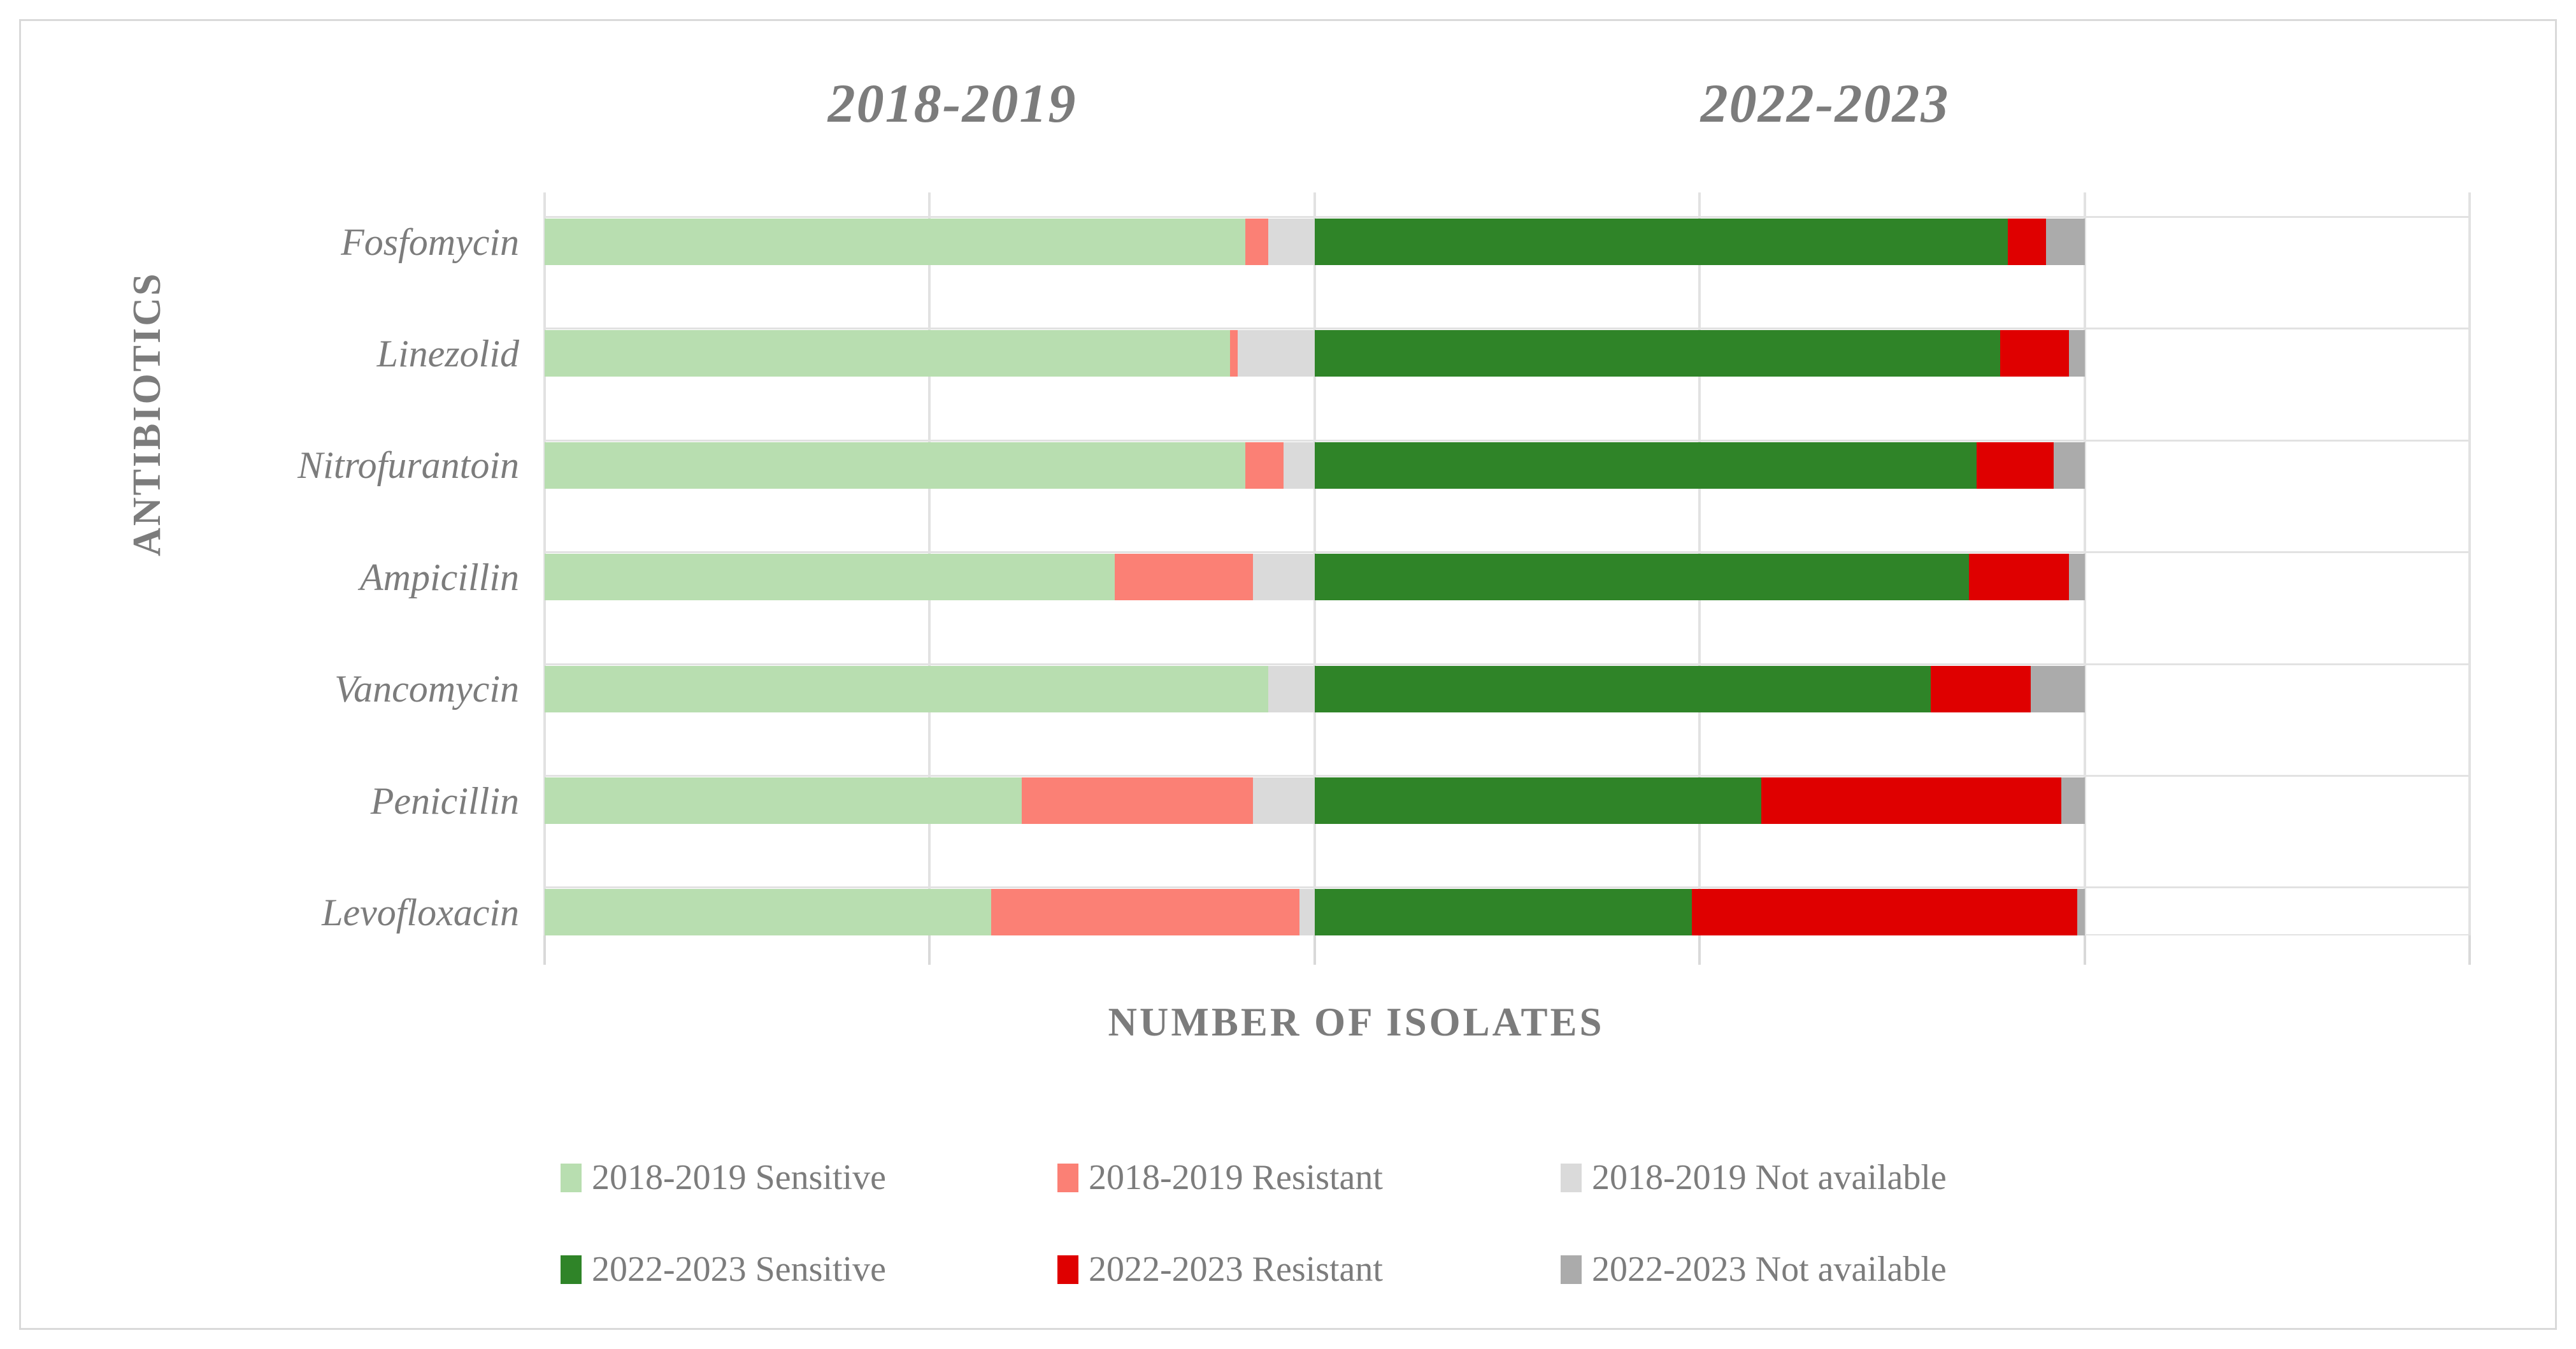 The image size is (2576, 1349). What do you see at coordinates (784, 800) in the screenshot?
I see `bar-segment-penicillin-2018-2019-sensitive` at bounding box center [784, 800].